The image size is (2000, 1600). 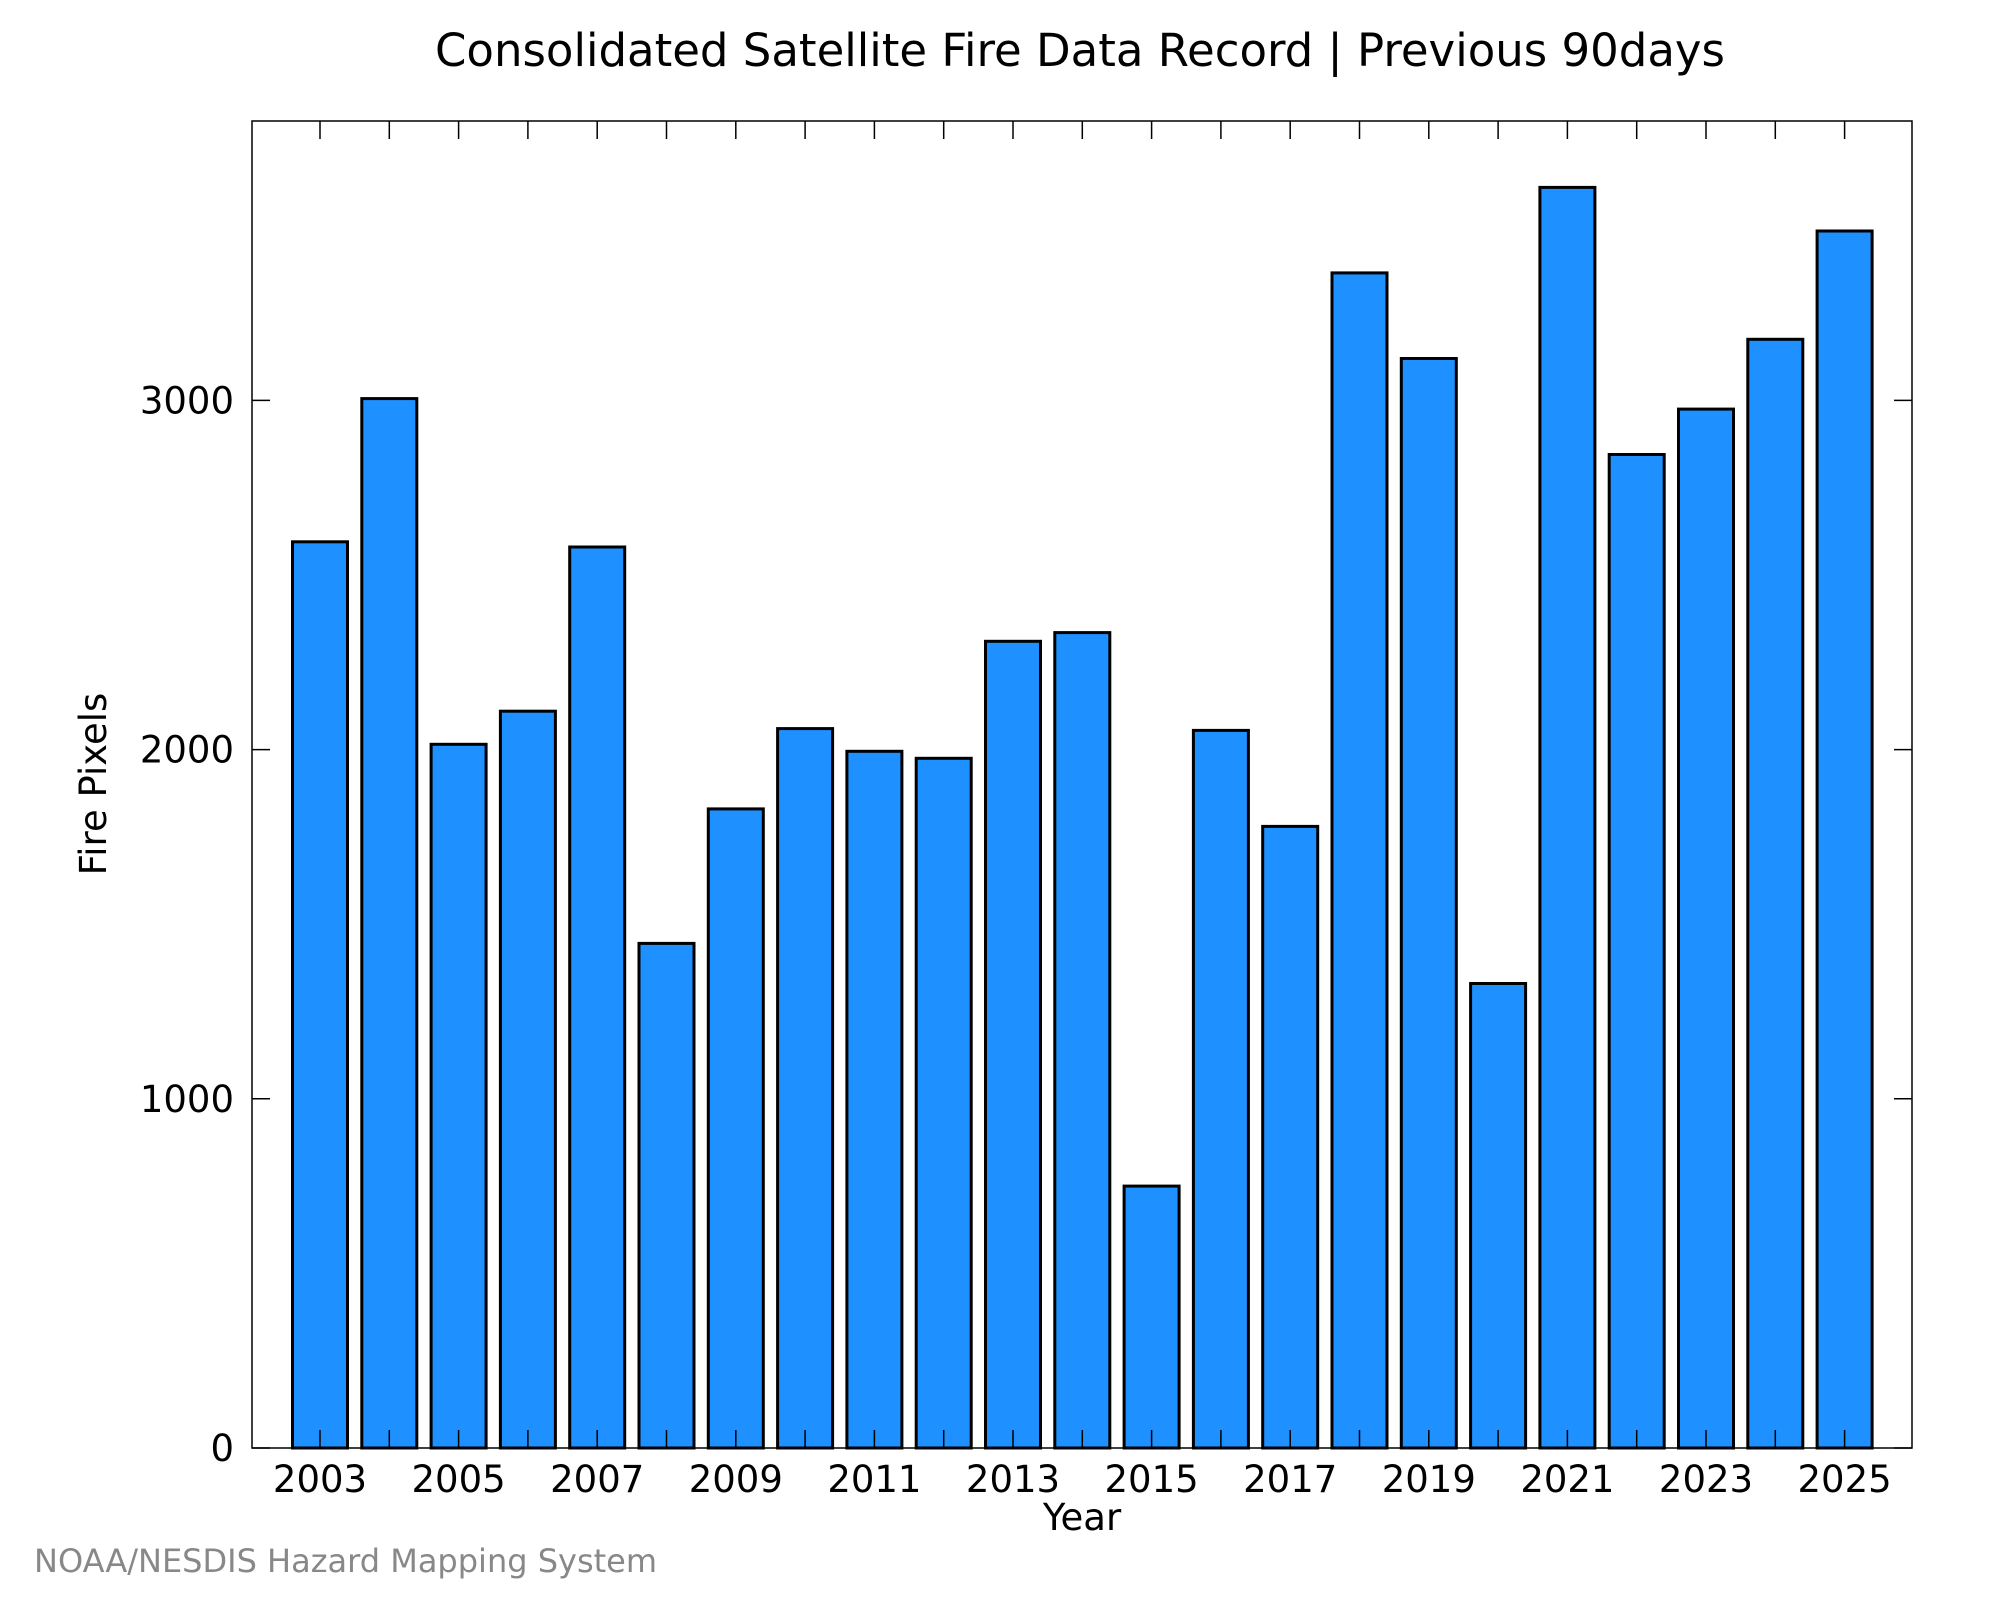 What do you see at coordinates (1359, 860) in the screenshot?
I see `bar-2018` at bounding box center [1359, 860].